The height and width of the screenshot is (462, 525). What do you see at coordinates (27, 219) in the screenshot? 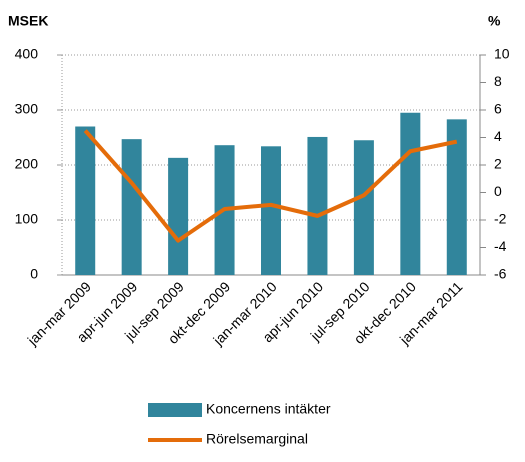
I see `y-tick-label: 100` at bounding box center [27, 219].